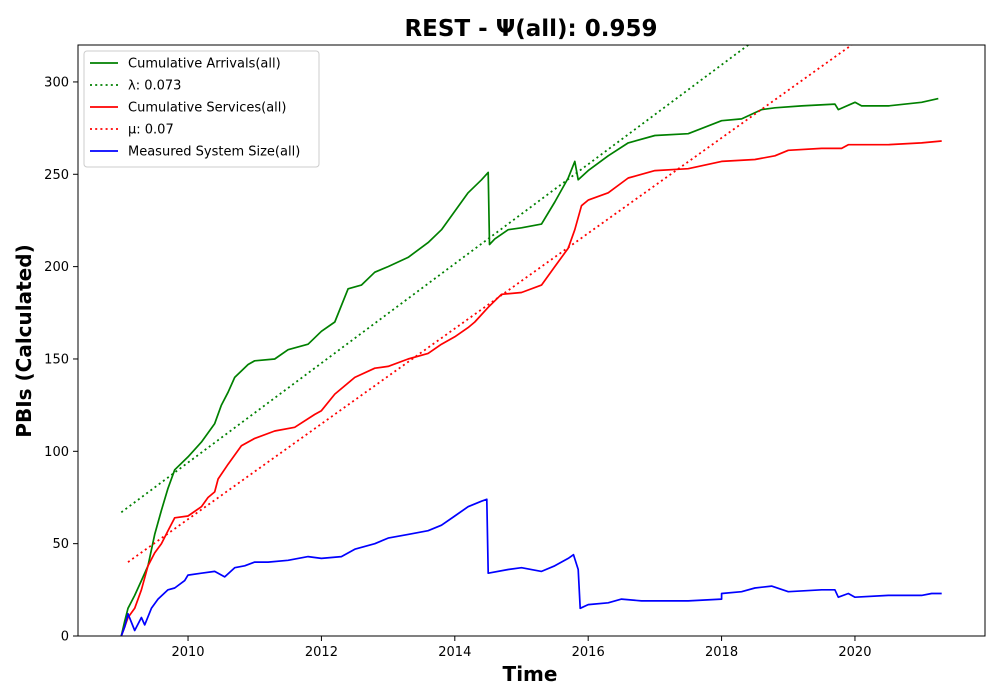 The width and height of the screenshot is (1000, 700). What do you see at coordinates (65, 637) in the screenshot?
I see `y-tick-label-1: 0` at bounding box center [65, 637].